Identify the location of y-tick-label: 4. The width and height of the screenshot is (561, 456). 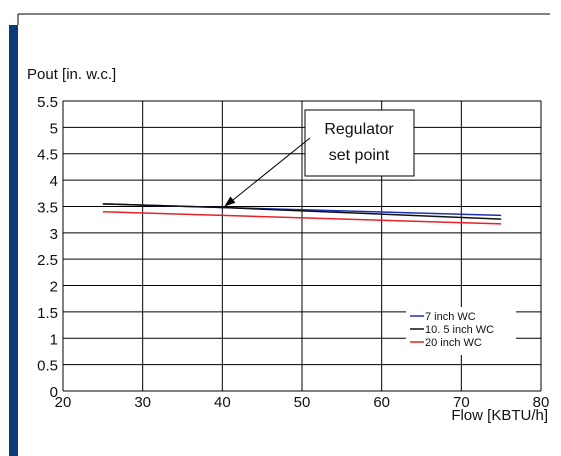
(54, 181).